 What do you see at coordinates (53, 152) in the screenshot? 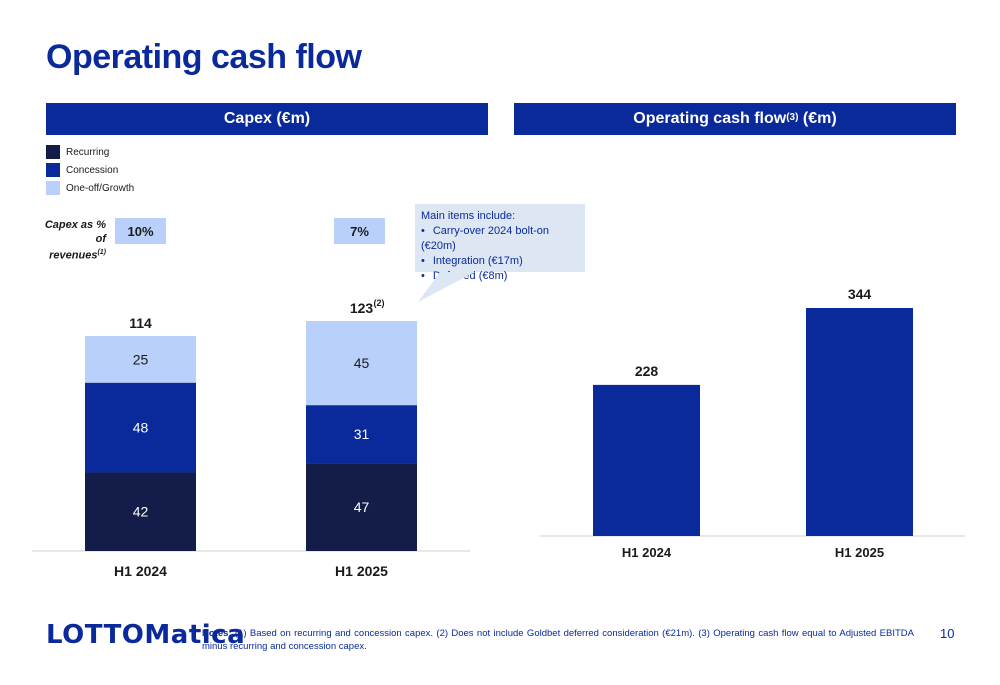
I see `legend-swatch-recurring` at bounding box center [53, 152].